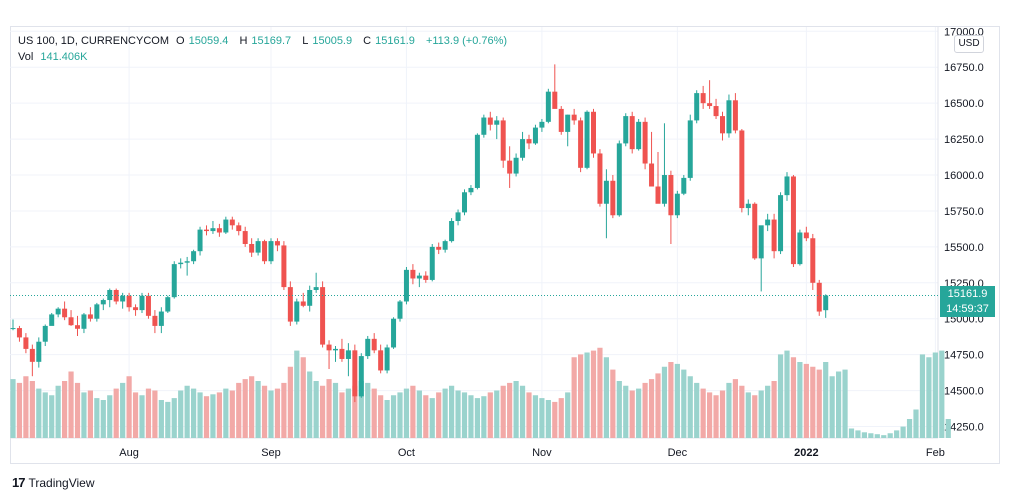  I want to click on y-tick-label: 14250.0, so click(964, 428).